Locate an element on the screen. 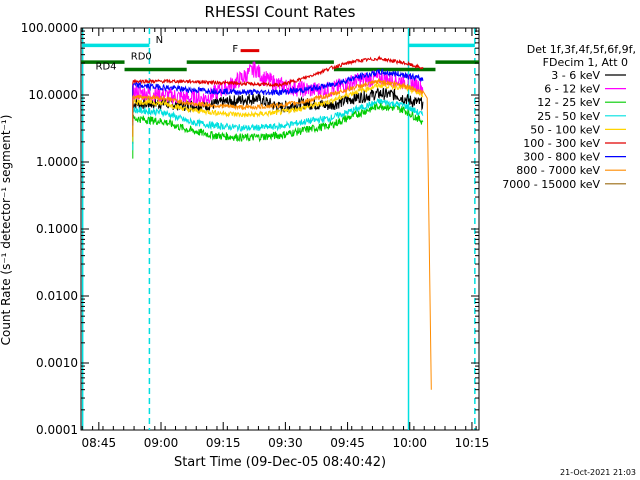  x-tick-label: 09:15 is located at coordinates (223, 443).